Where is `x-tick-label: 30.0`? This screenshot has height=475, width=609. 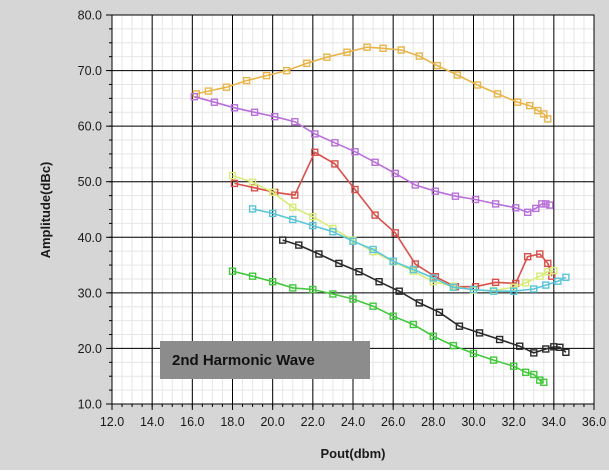
x-tick-label: 30.0 is located at coordinates (473, 422).